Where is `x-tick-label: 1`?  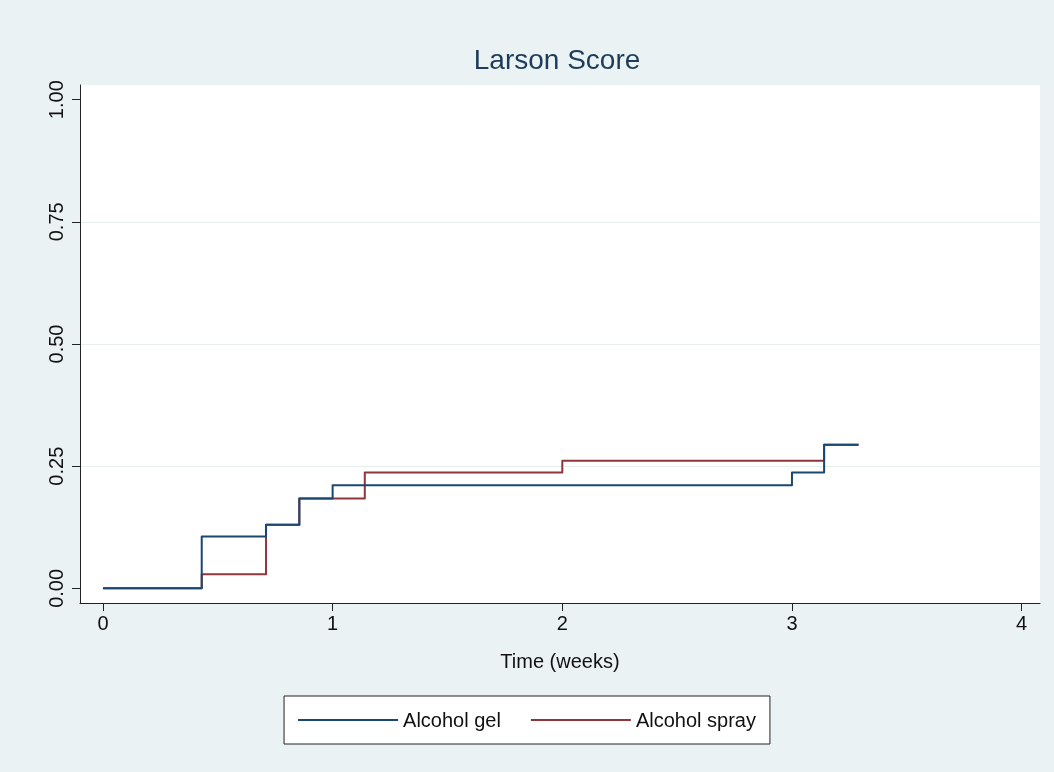
x-tick-label: 1 is located at coordinates (333, 623).